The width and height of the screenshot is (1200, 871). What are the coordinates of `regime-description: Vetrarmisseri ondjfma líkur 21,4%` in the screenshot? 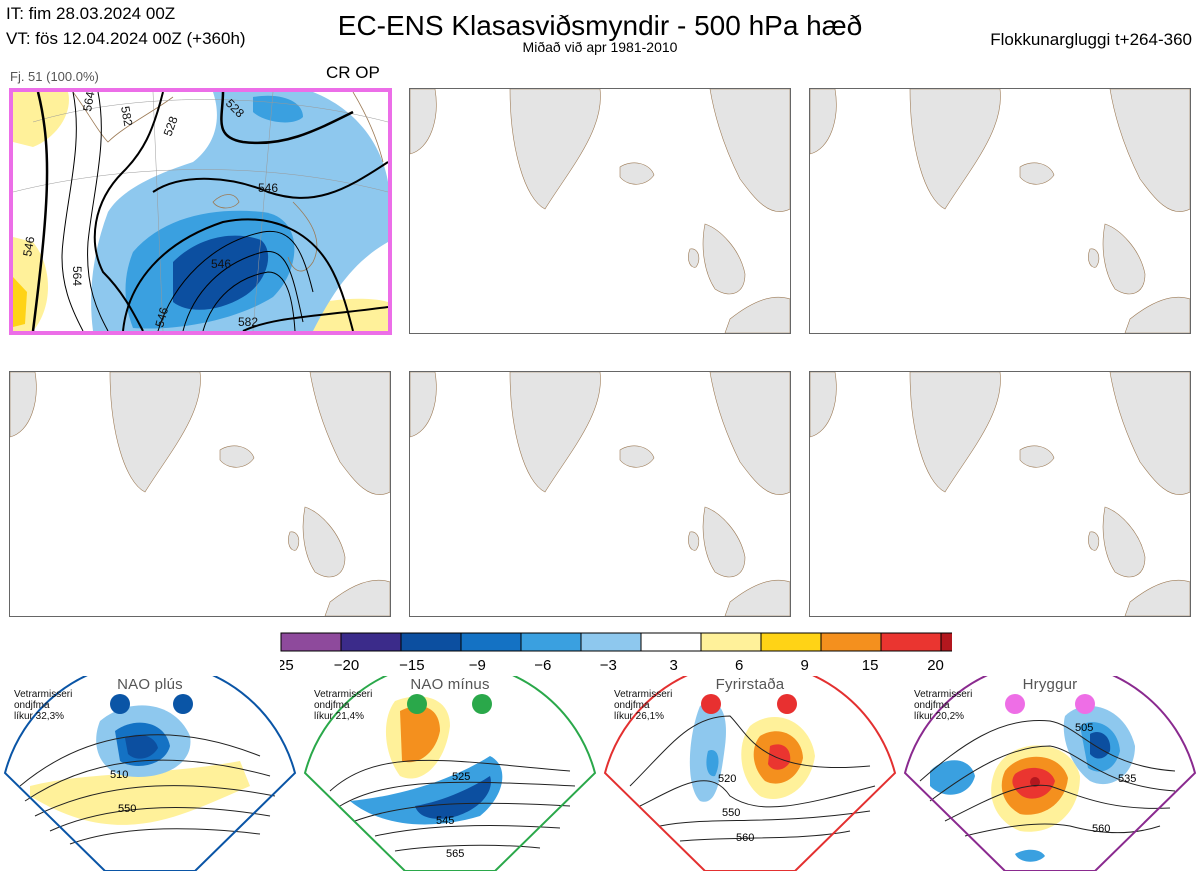 It's located at (343, 705).